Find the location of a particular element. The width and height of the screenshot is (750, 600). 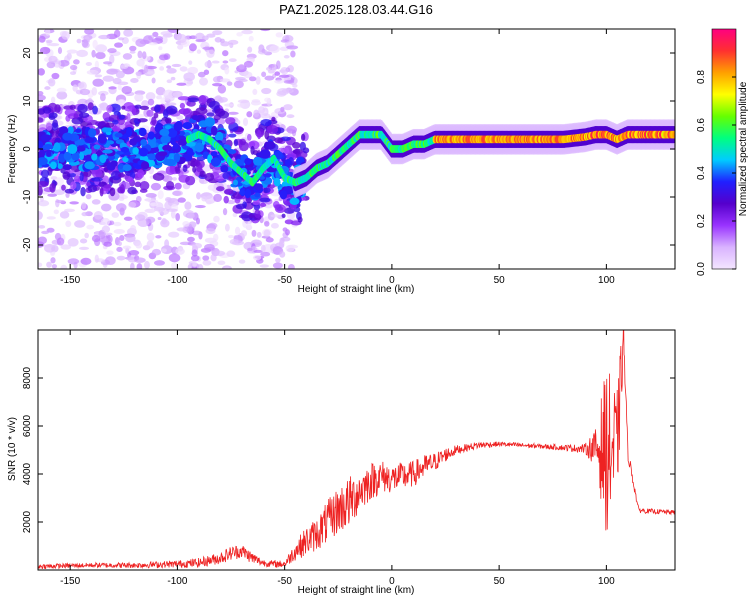

snr-xtick-label: -150 is located at coordinates (70, 581).